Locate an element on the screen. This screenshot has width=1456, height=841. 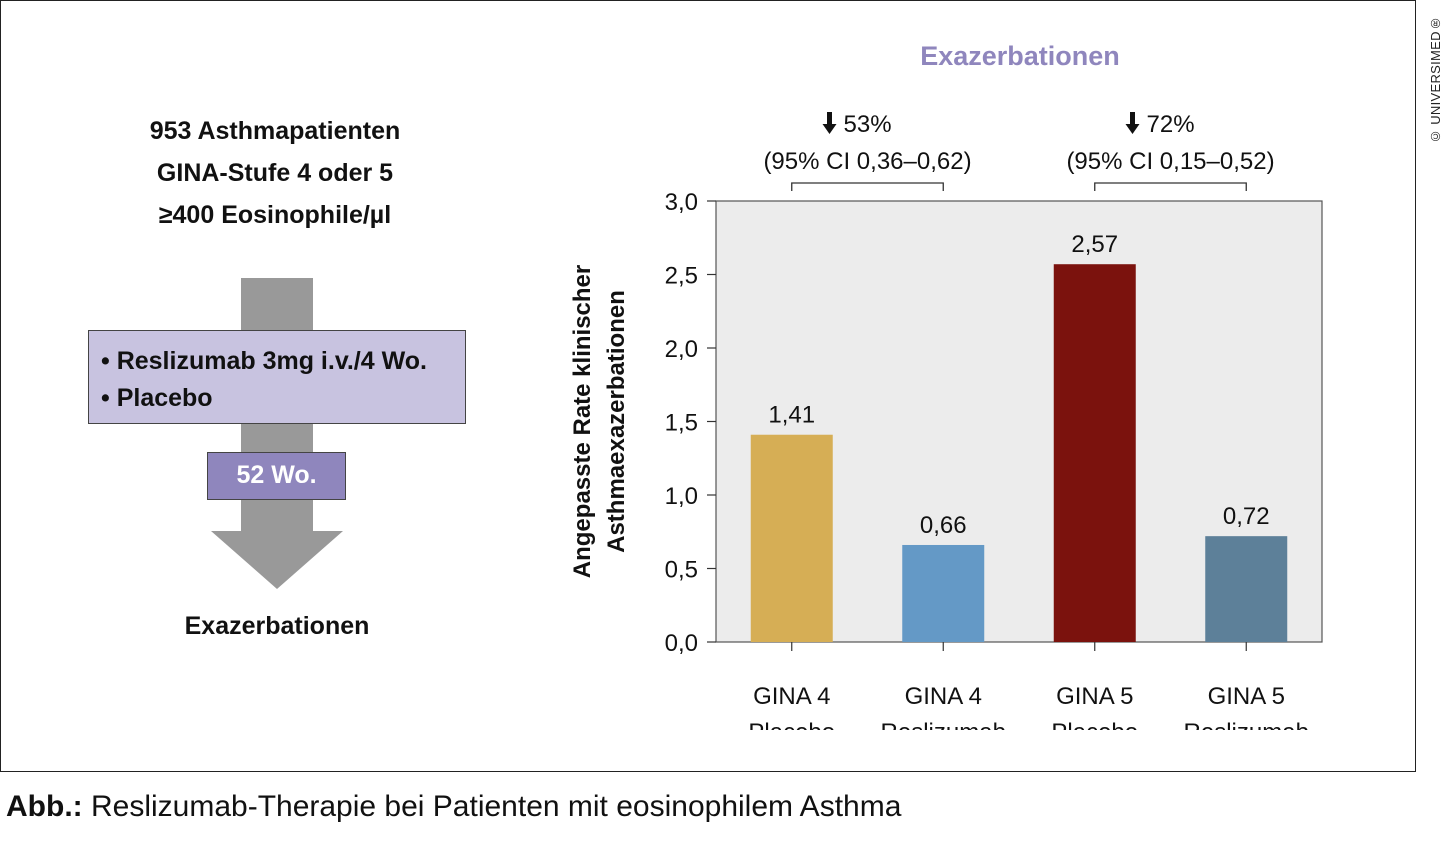
bar-value-label: 0,66 is located at coordinates (943, 525).